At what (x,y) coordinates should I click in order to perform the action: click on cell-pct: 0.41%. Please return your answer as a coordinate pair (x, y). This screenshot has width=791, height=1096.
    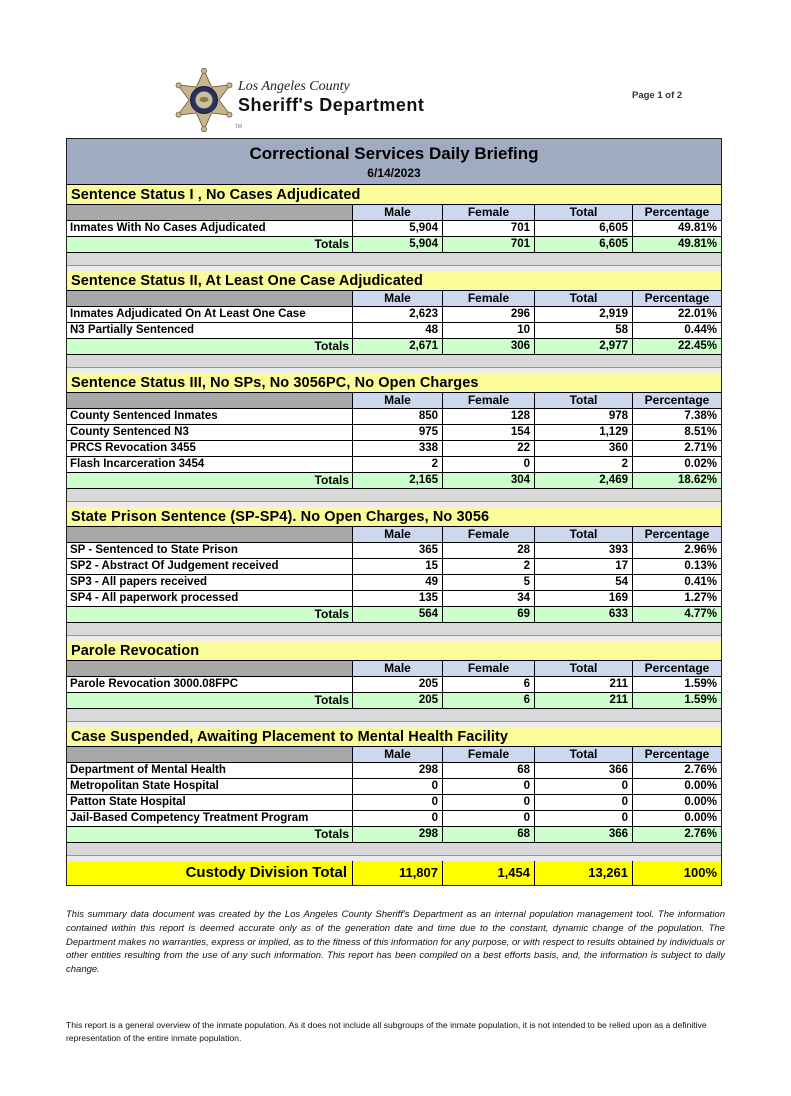
    Looking at the image, I should click on (676, 582).